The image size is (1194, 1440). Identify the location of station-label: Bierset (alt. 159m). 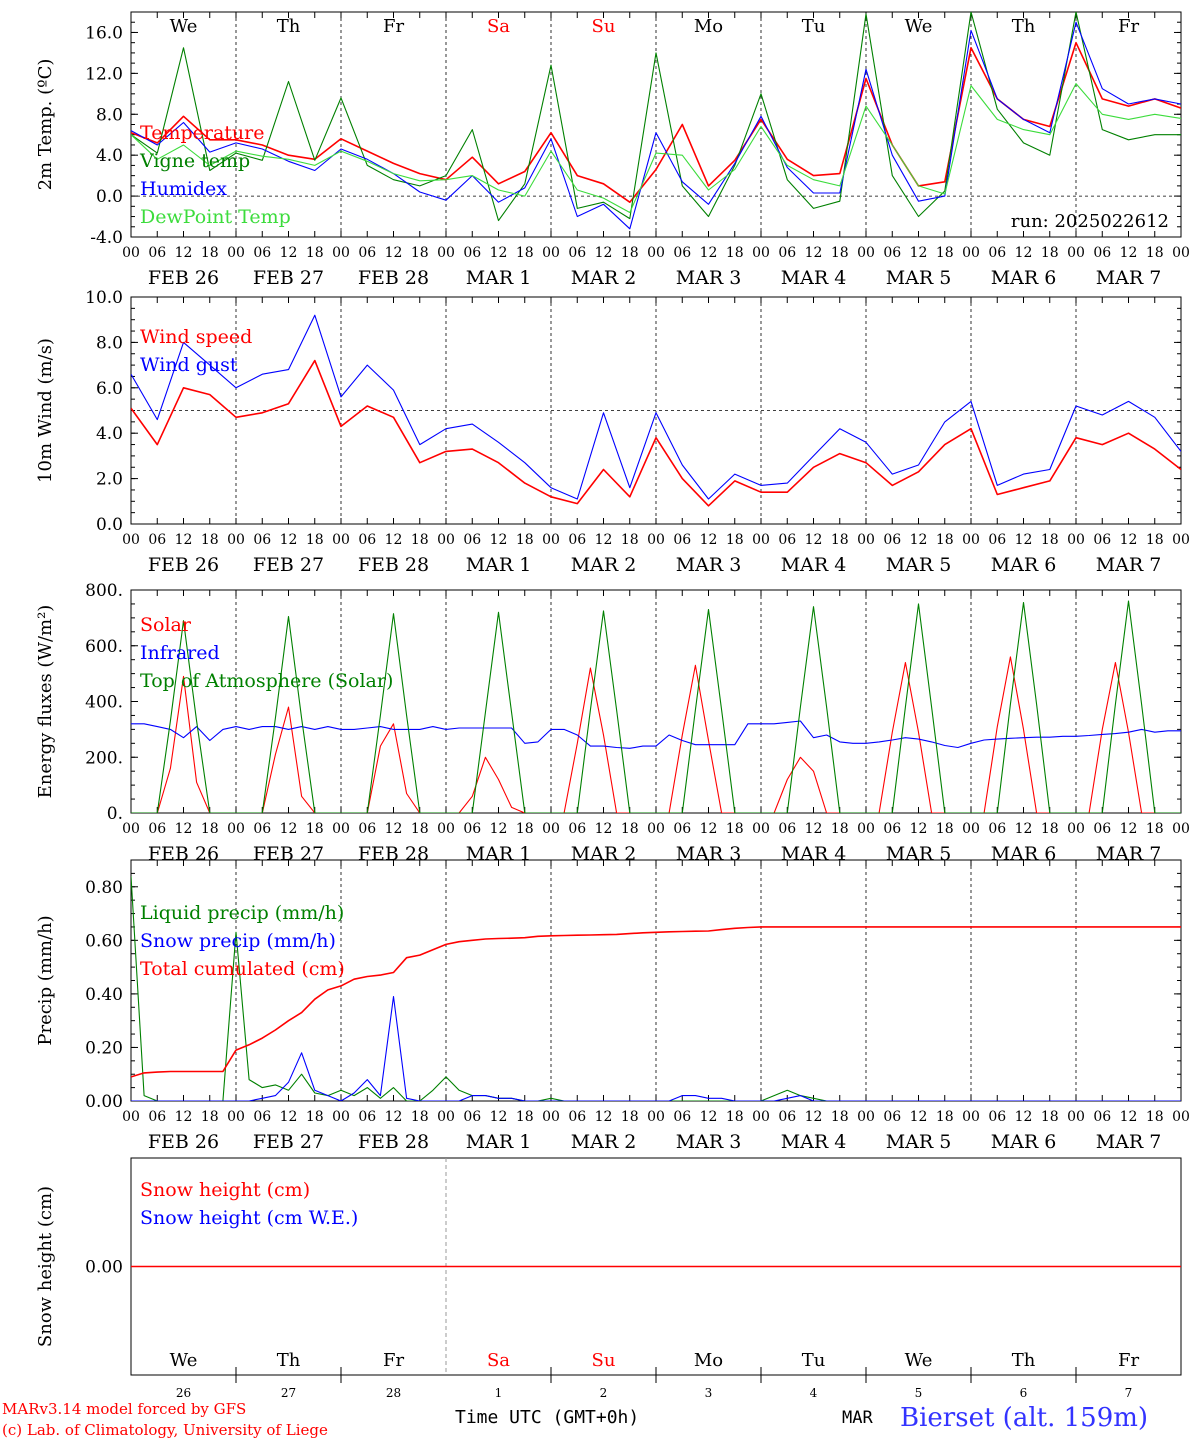
(1024, 1418).